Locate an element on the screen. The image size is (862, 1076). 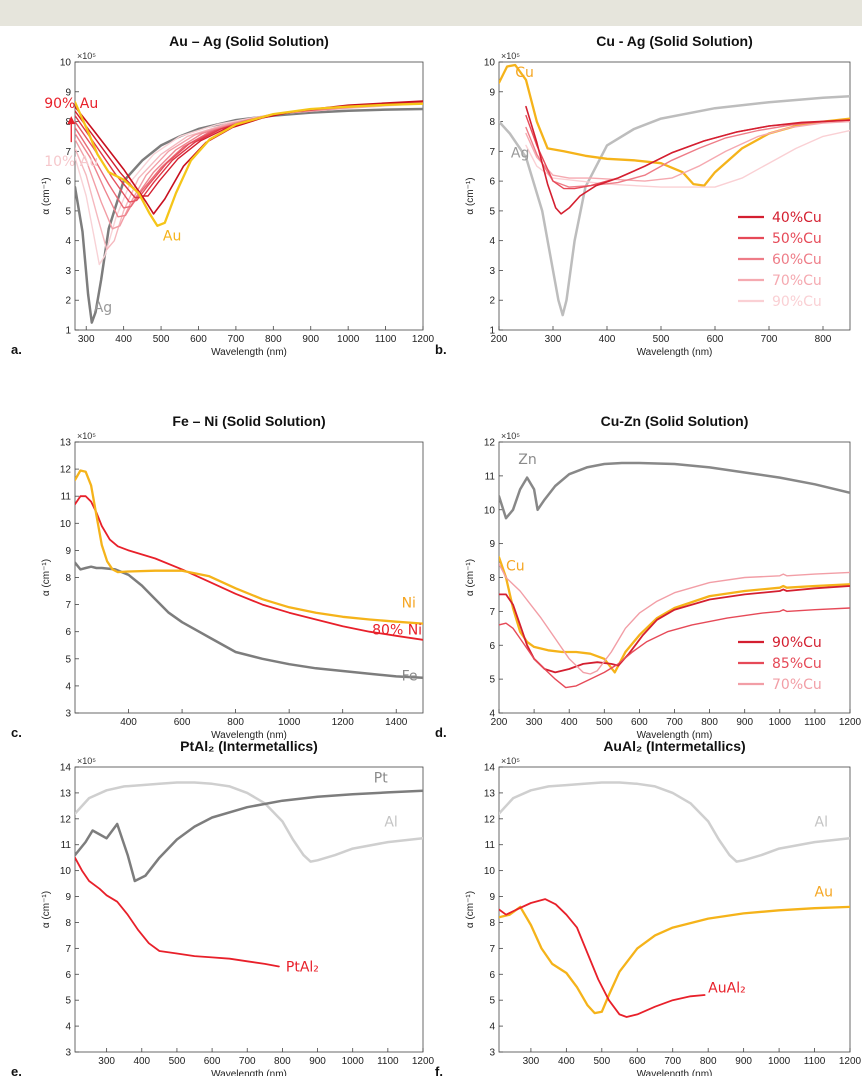
series-line-ni is located at coordinates (249, 547).